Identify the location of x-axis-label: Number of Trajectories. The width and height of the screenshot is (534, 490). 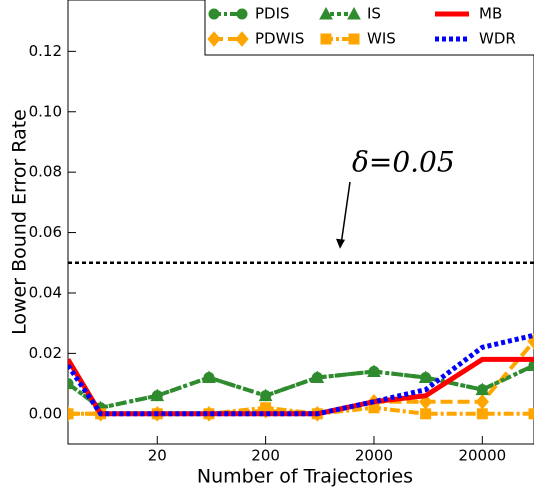
(305, 477).